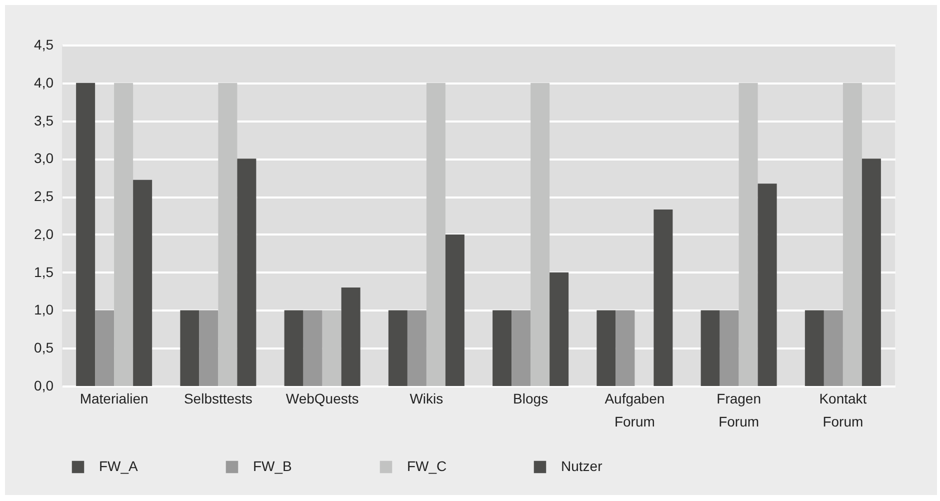  Describe the element at coordinates (44, 82) in the screenshot. I see `y-tick-label: 4,0` at that location.